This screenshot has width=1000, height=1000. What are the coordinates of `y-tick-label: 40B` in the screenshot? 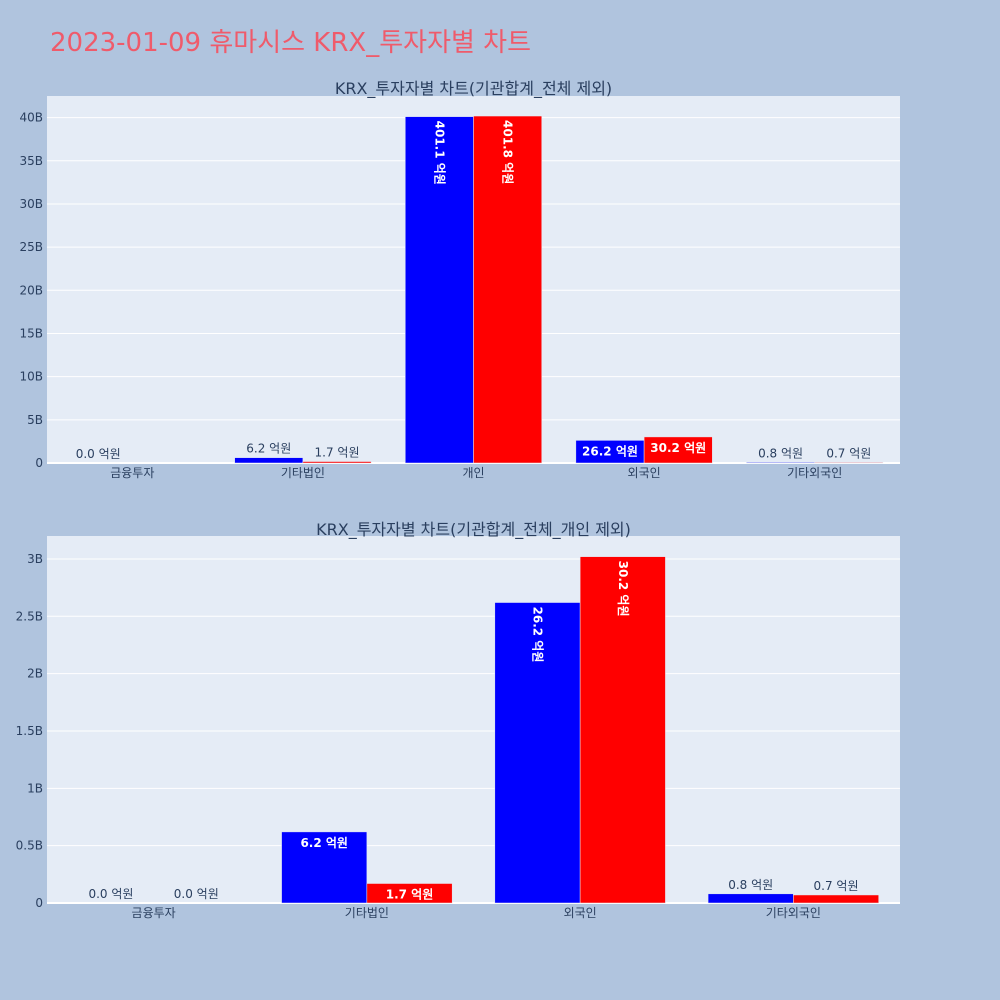 It's located at (31, 118).